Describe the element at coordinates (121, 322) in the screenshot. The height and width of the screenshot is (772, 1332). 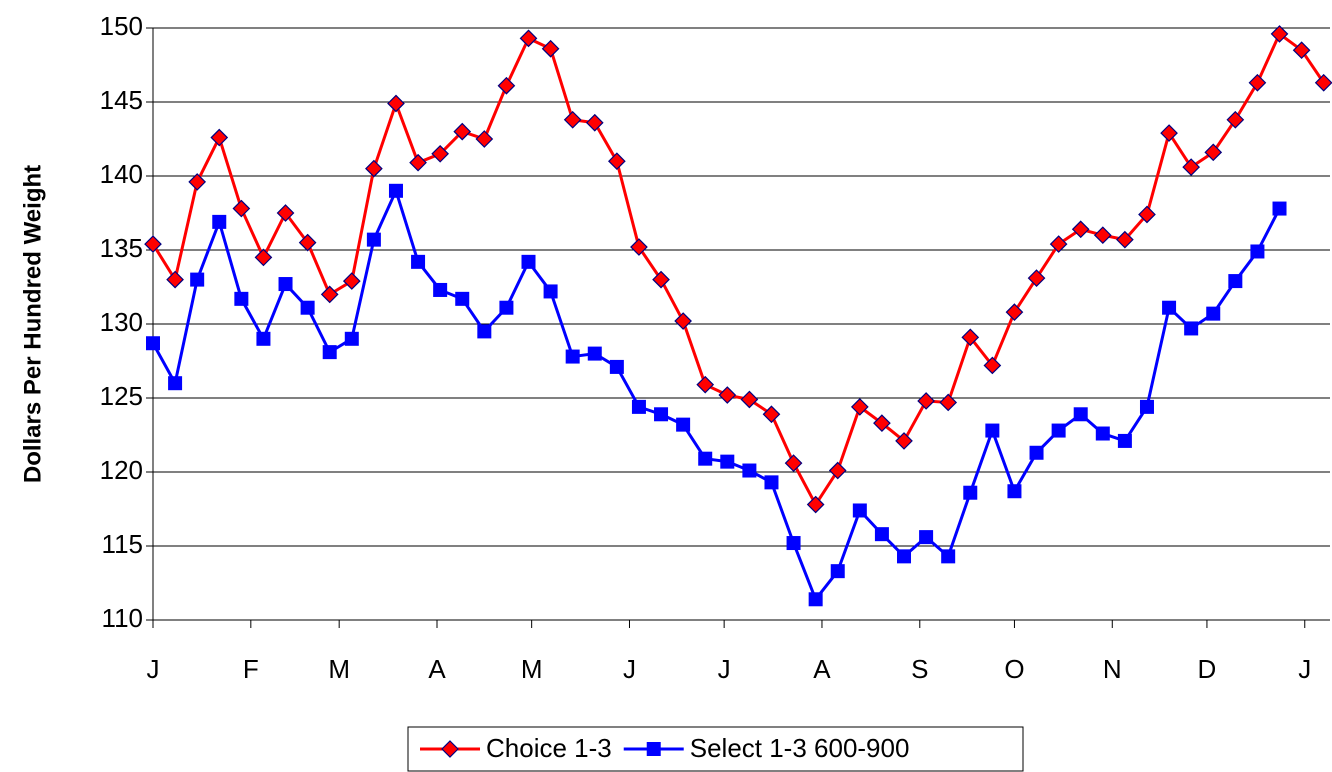
I see `y-tick-label: 130` at that location.